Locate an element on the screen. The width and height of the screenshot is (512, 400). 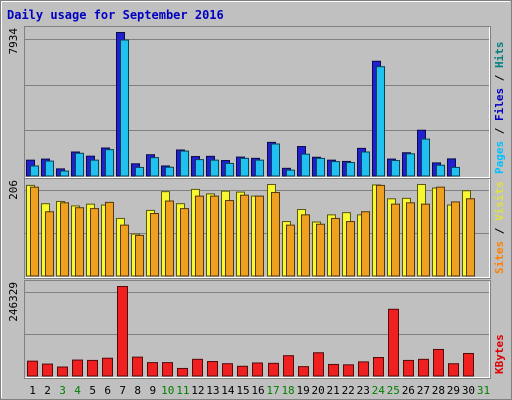
chart-title: Daily usage for September 2016 is located at coordinates (115, 15).